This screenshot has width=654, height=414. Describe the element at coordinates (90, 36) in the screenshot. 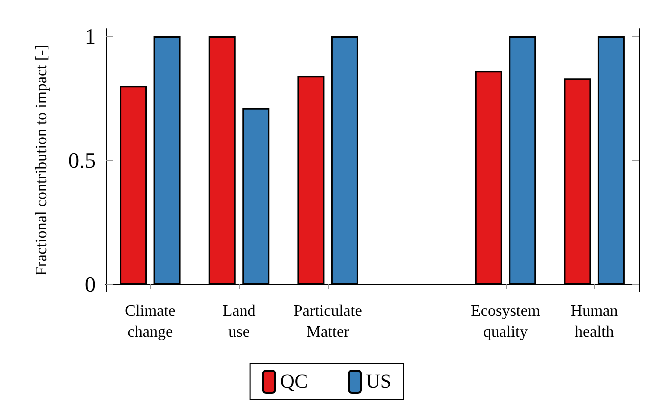

I see `y-tick-label: 1` at that location.